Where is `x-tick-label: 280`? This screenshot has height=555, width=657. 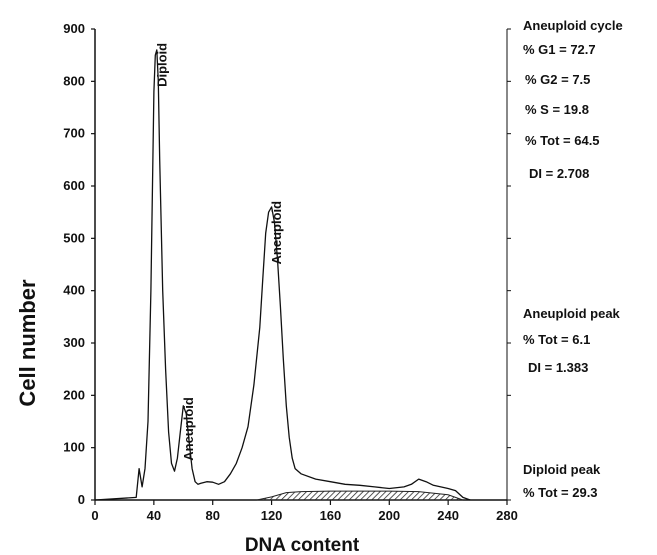
x-tick-label: 280 is located at coordinates (507, 515).